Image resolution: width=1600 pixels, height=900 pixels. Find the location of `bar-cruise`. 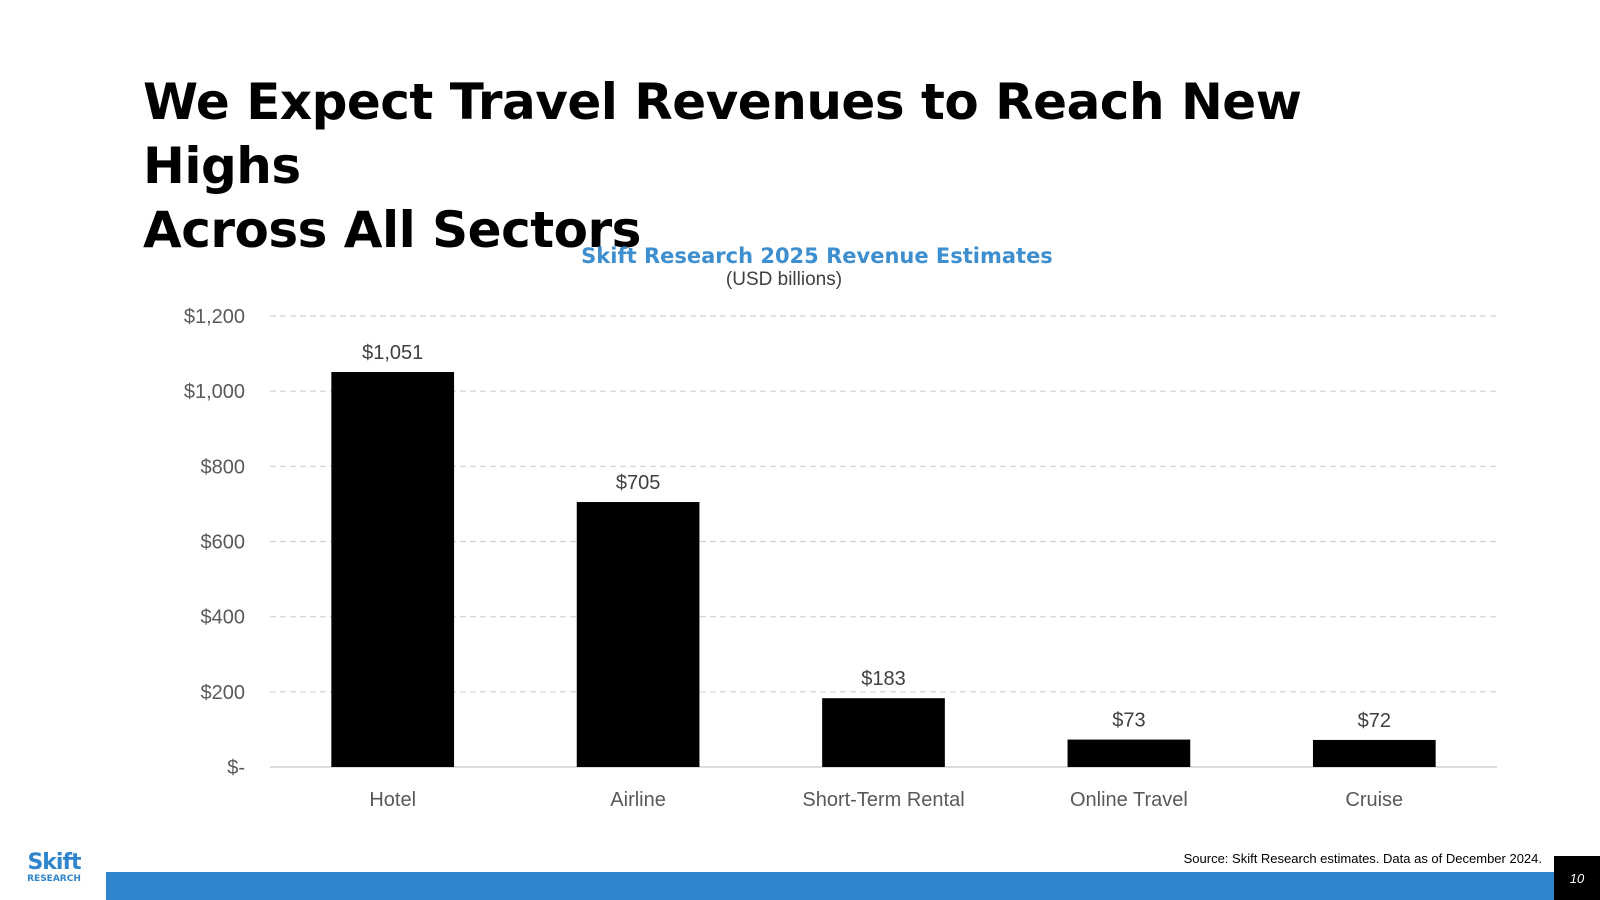

bar-cruise is located at coordinates (1374, 753).